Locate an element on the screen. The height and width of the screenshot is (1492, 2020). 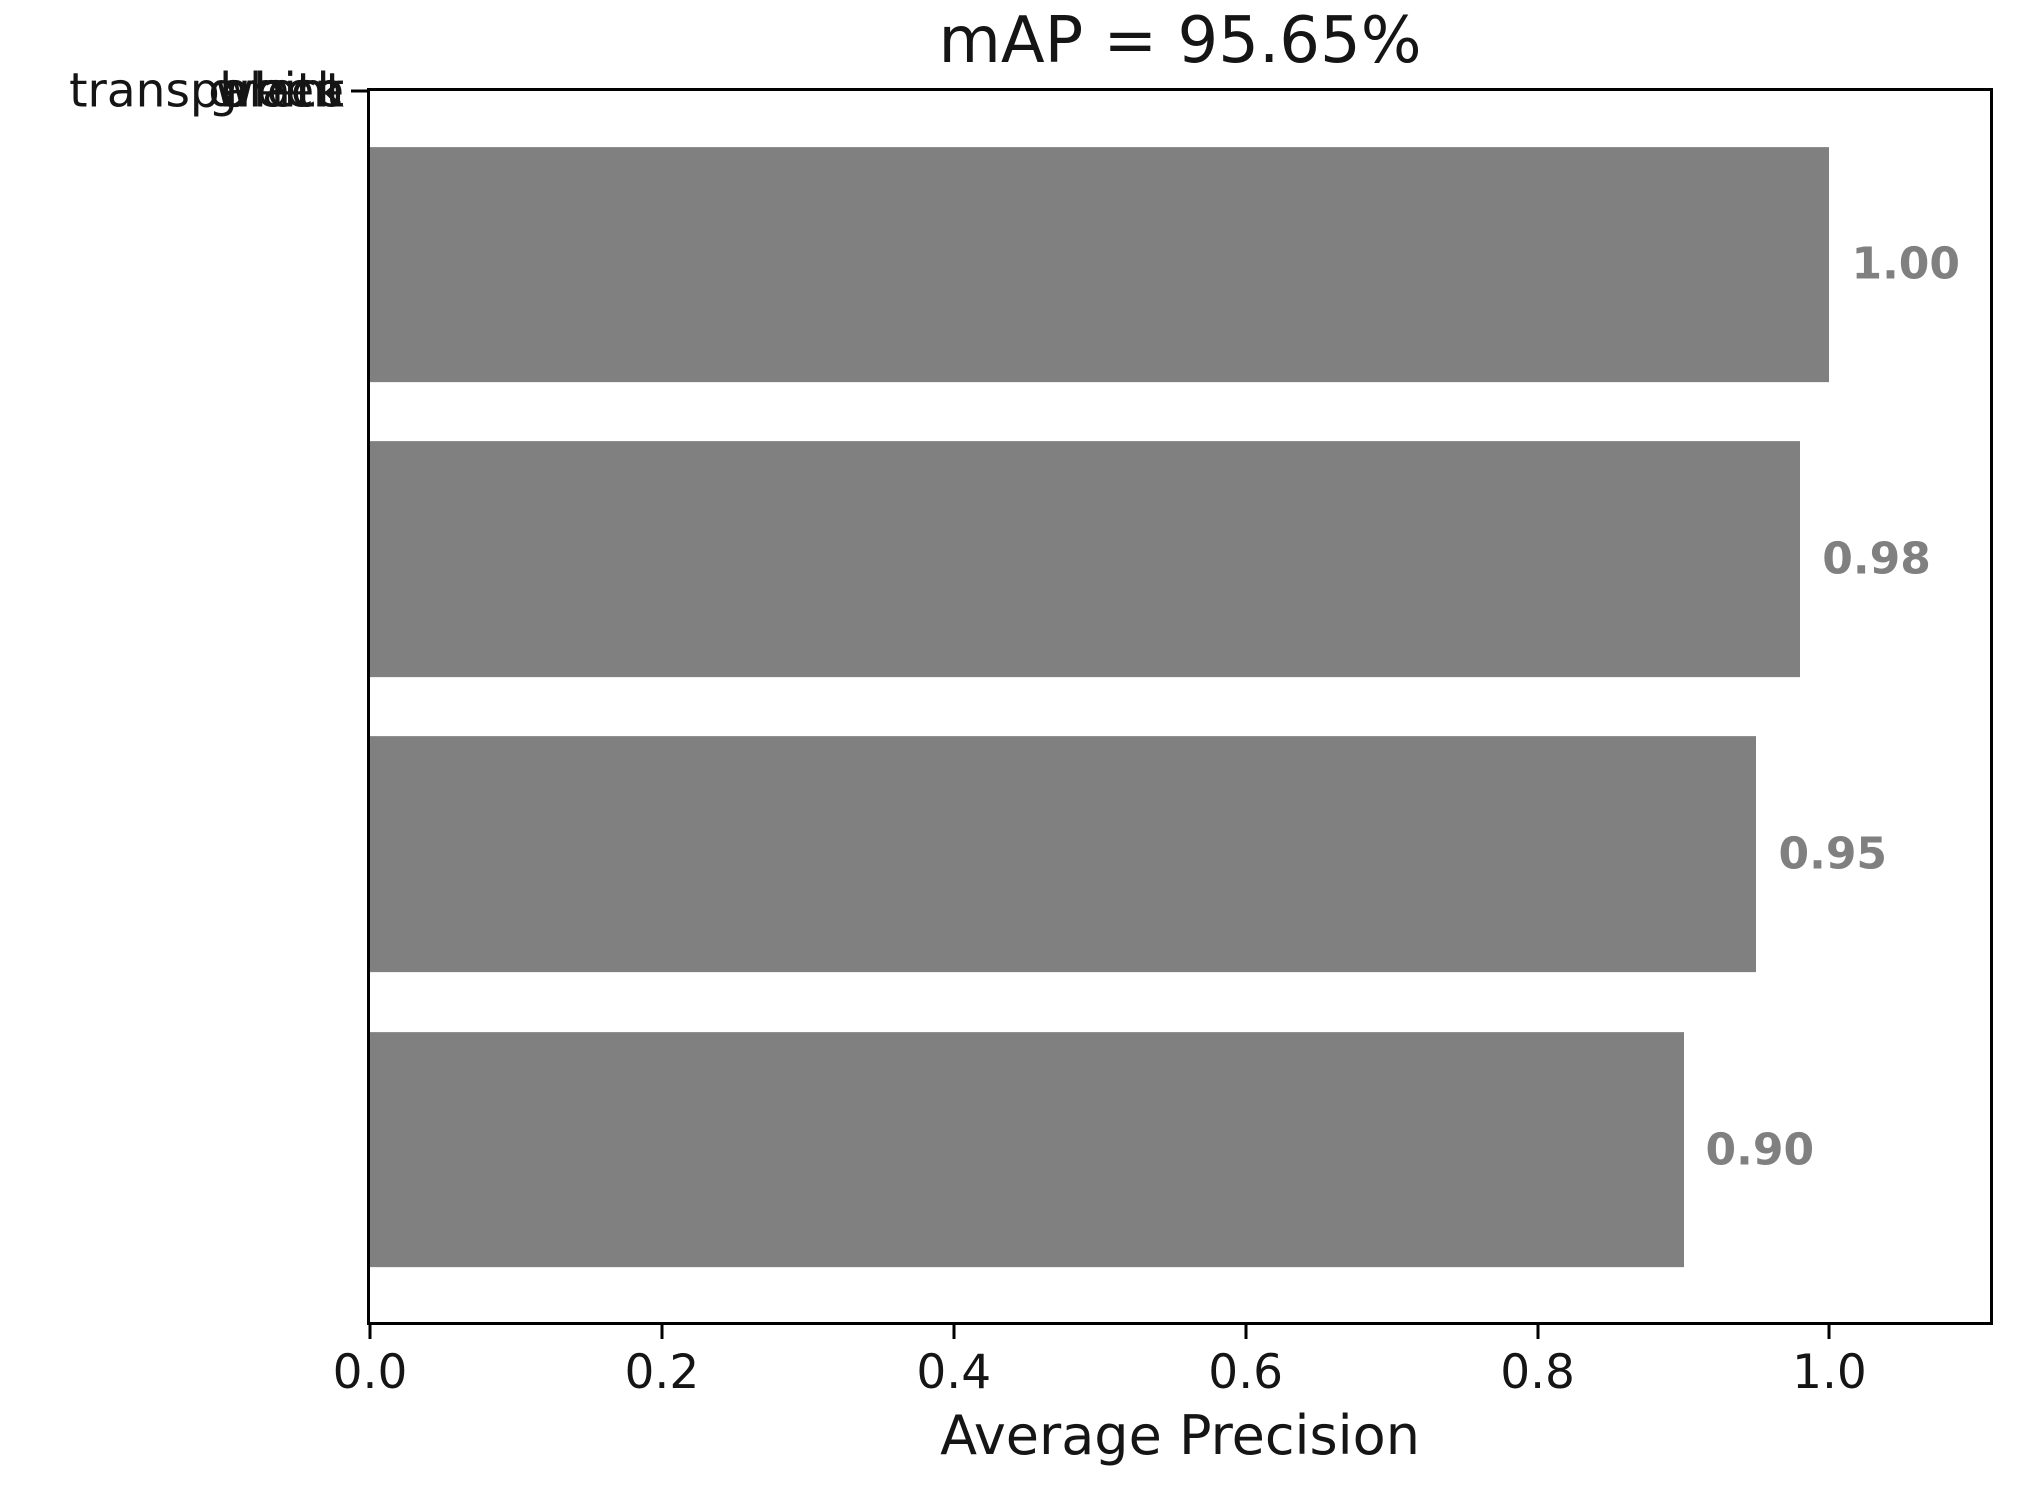
bar-value-label: 0.90 is located at coordinates (1760, 1150).